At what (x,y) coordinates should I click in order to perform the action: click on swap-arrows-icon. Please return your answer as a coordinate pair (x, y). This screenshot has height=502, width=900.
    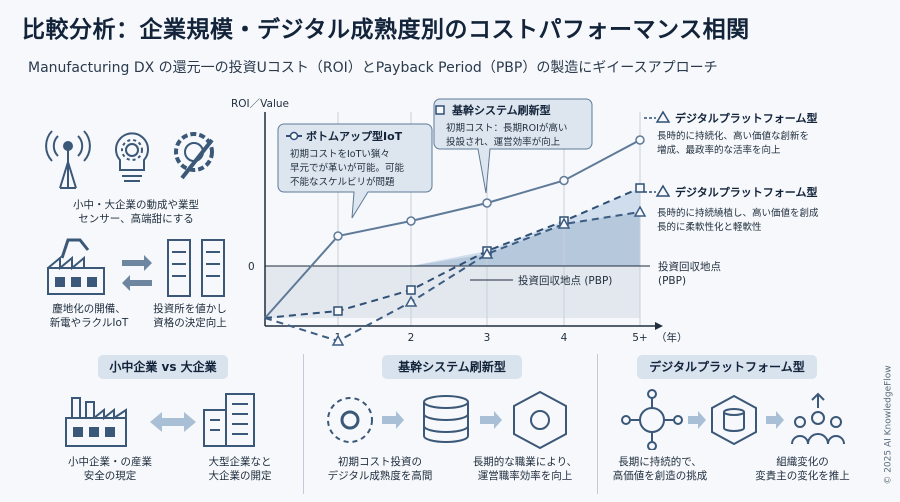
    Looking at the image, I should click on (137, 273).